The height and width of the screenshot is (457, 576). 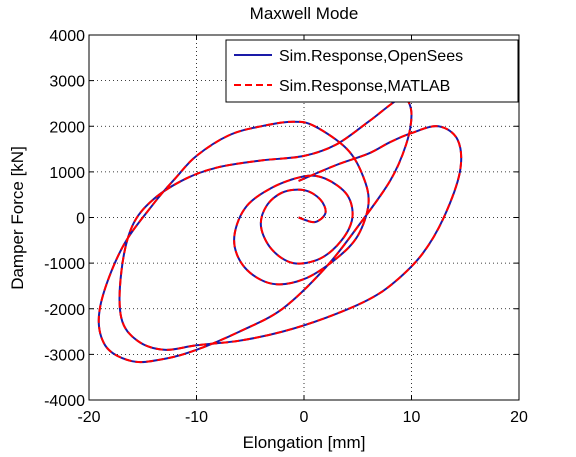 What do you see at coordinates (67, 82) in the screenshot?
I see `y-tick-label: 3000` at bounding box center [67, 82].